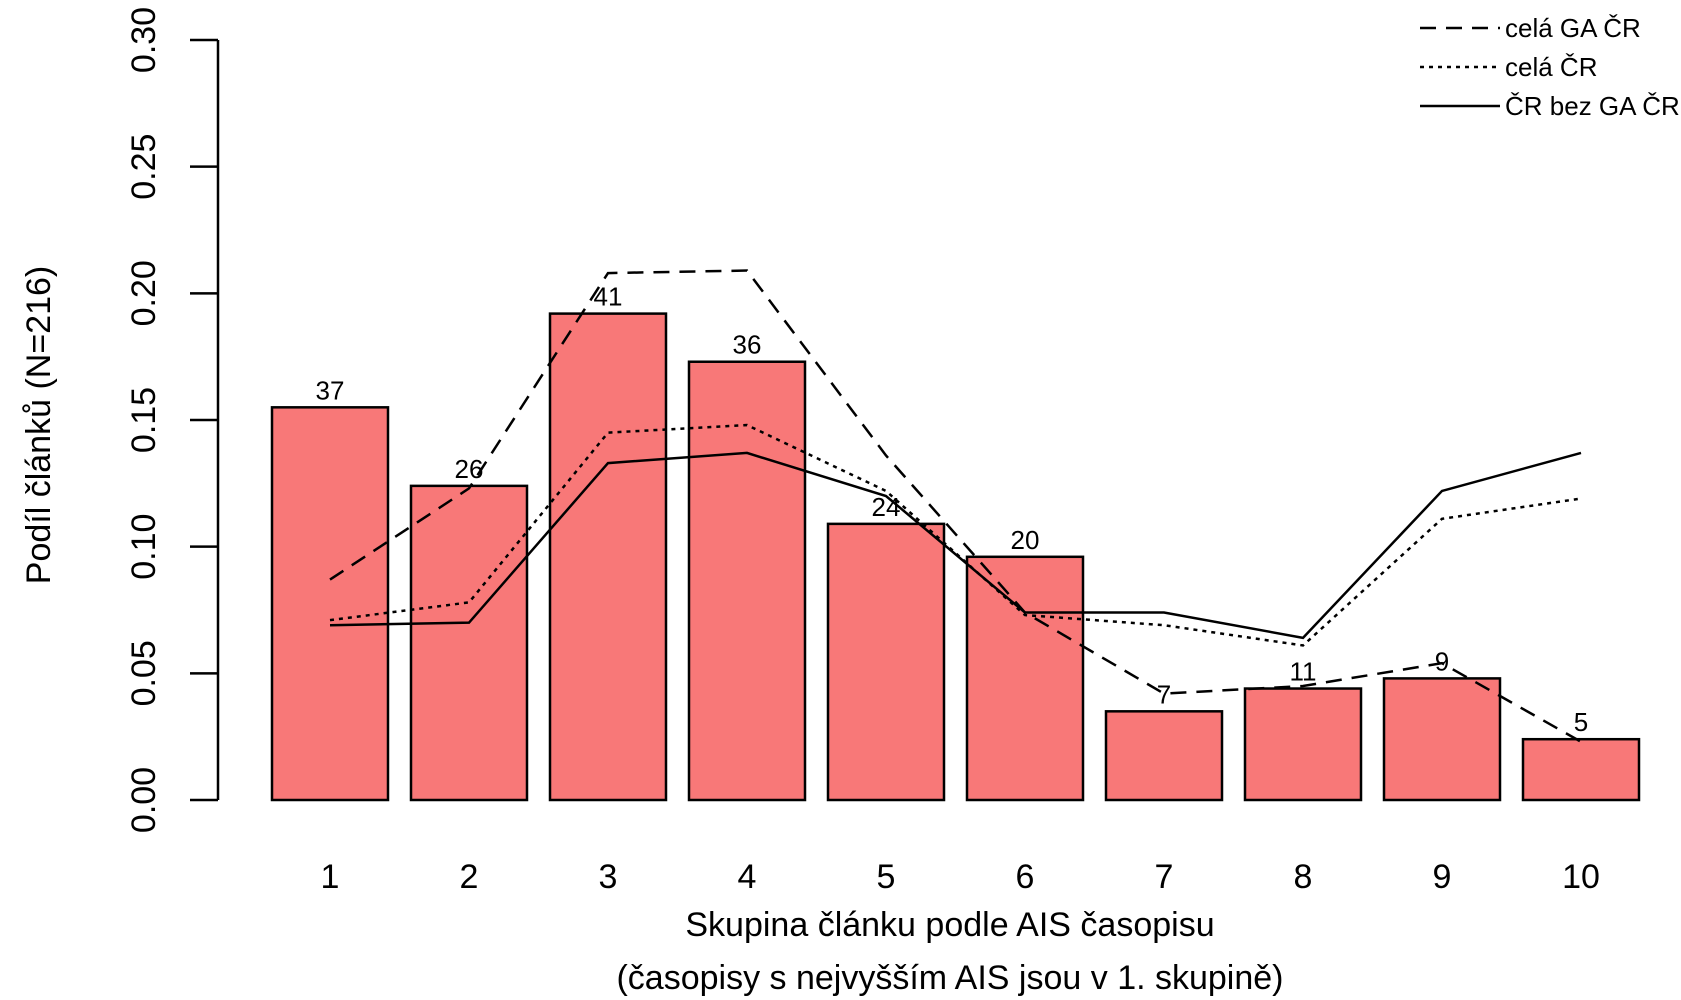 The height and width of the screenshot is (1000, 1681). What do you see at coordinates (39, 425) in the screenshot?
I see `y-axis-title: Podíl článků (N=216)` at bounding box center [39, 425].